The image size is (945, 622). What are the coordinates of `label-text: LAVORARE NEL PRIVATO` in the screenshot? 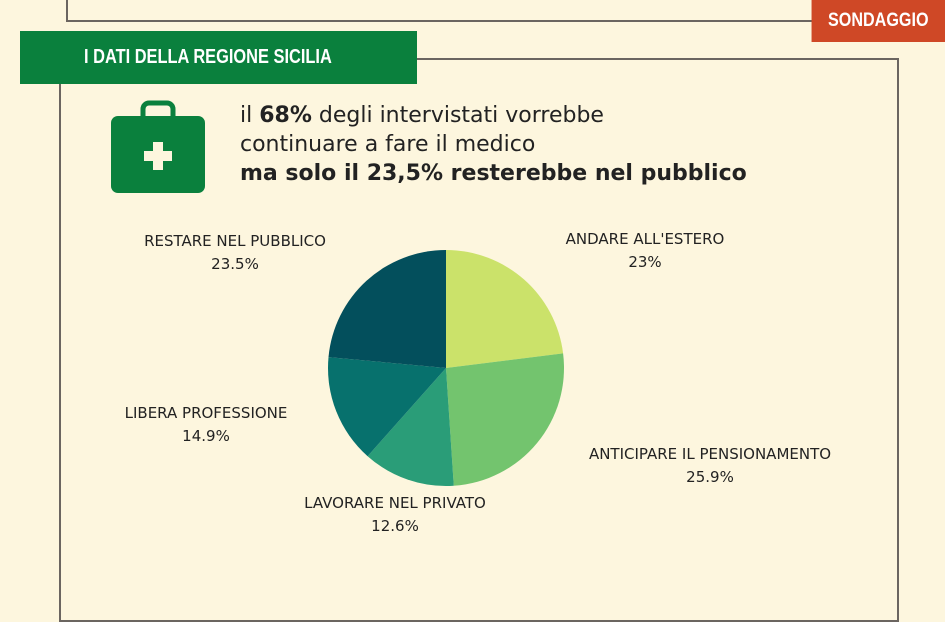 It's located at (395, 503).